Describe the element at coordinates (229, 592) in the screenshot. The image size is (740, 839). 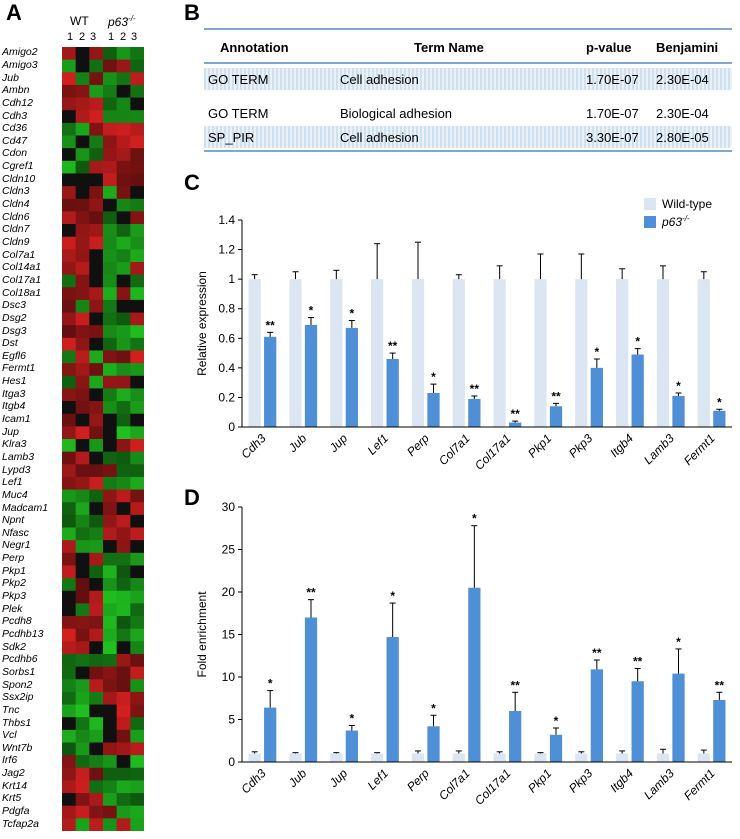
I see `y-tick-label: 20` at that location.